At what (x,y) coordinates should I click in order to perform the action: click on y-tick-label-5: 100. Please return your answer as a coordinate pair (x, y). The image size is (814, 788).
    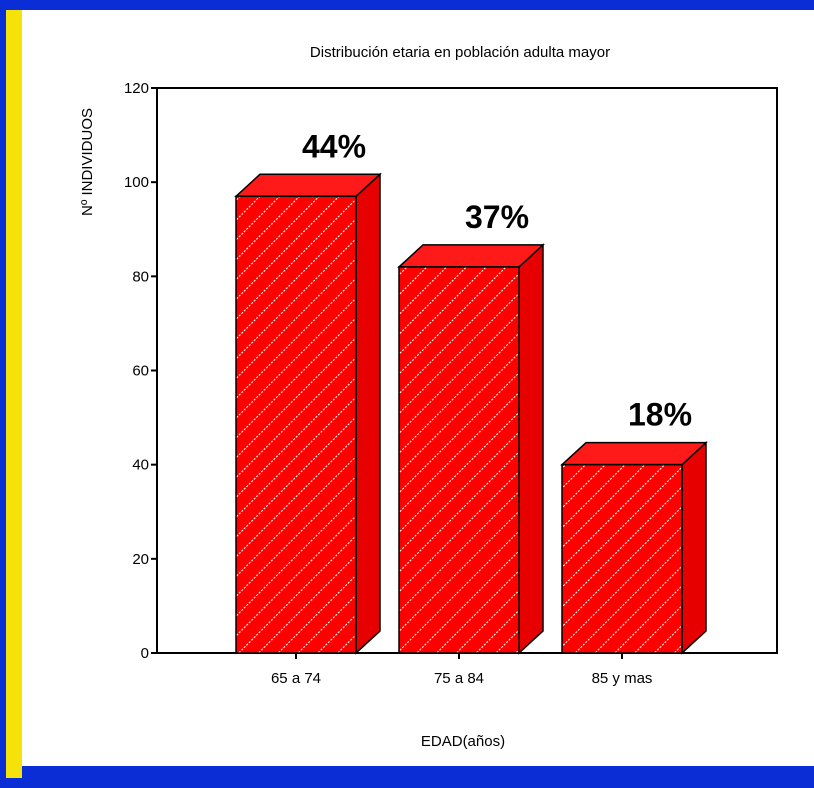
    Looking at the image, I should click on (136, 182).